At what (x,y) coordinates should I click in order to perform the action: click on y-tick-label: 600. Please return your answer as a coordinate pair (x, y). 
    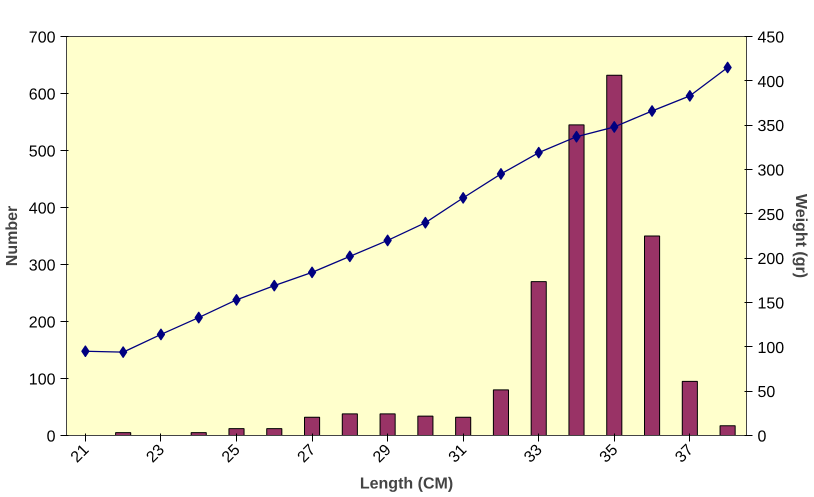
    Looking at the image, I should click on (42, 95).